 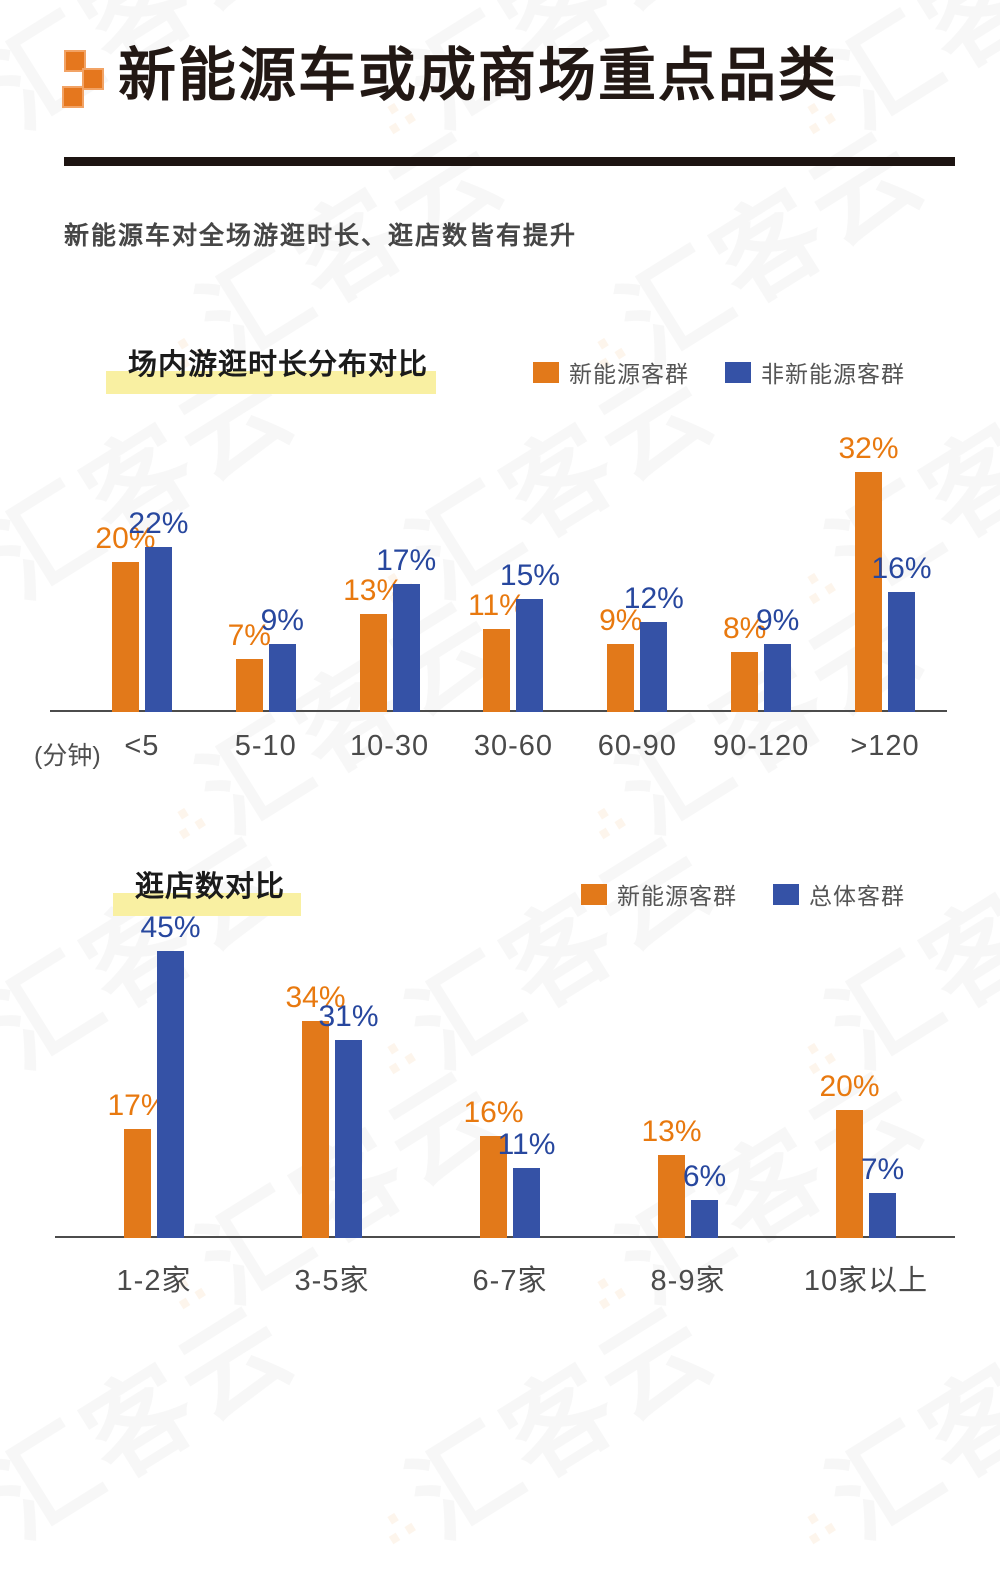 I want to click on bar-value-label: 45%, so click(x=170, y=927).